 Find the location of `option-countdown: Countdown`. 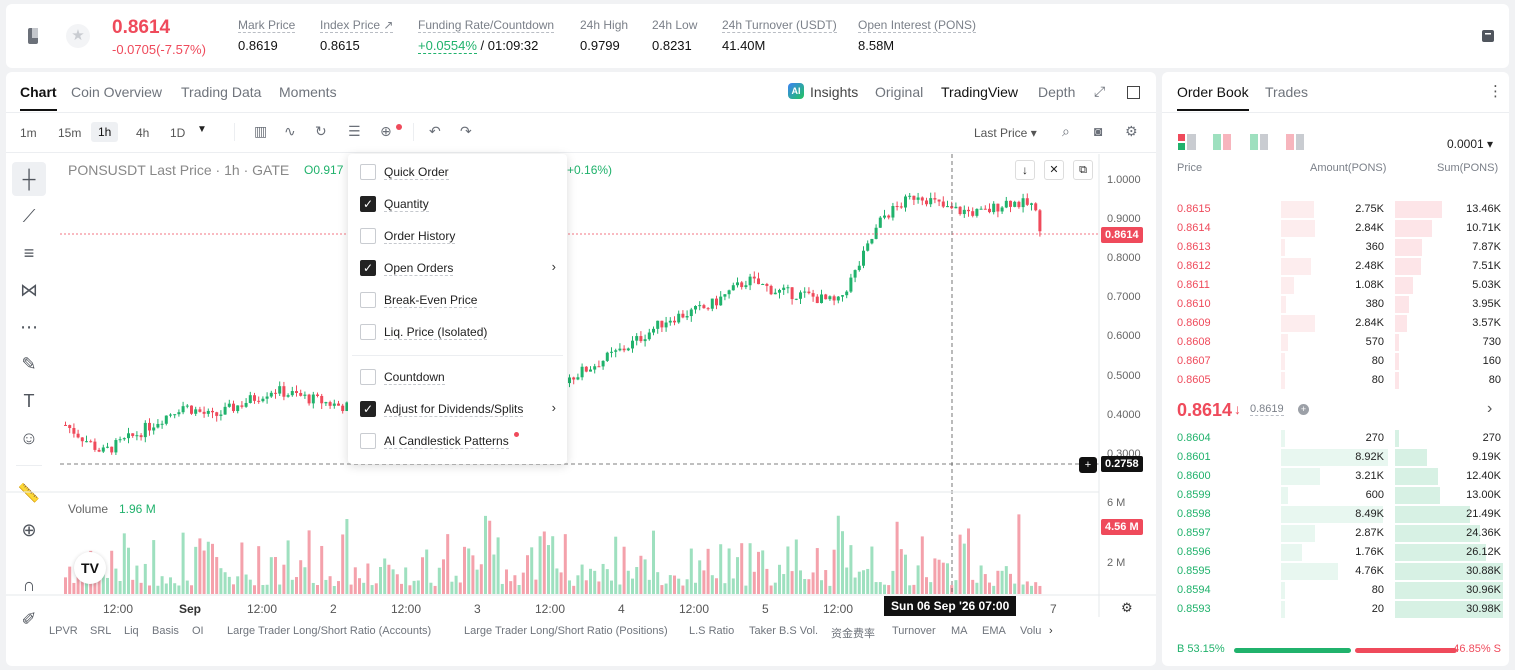

option-countdown: Countdown is located at coordinates (460, 378).